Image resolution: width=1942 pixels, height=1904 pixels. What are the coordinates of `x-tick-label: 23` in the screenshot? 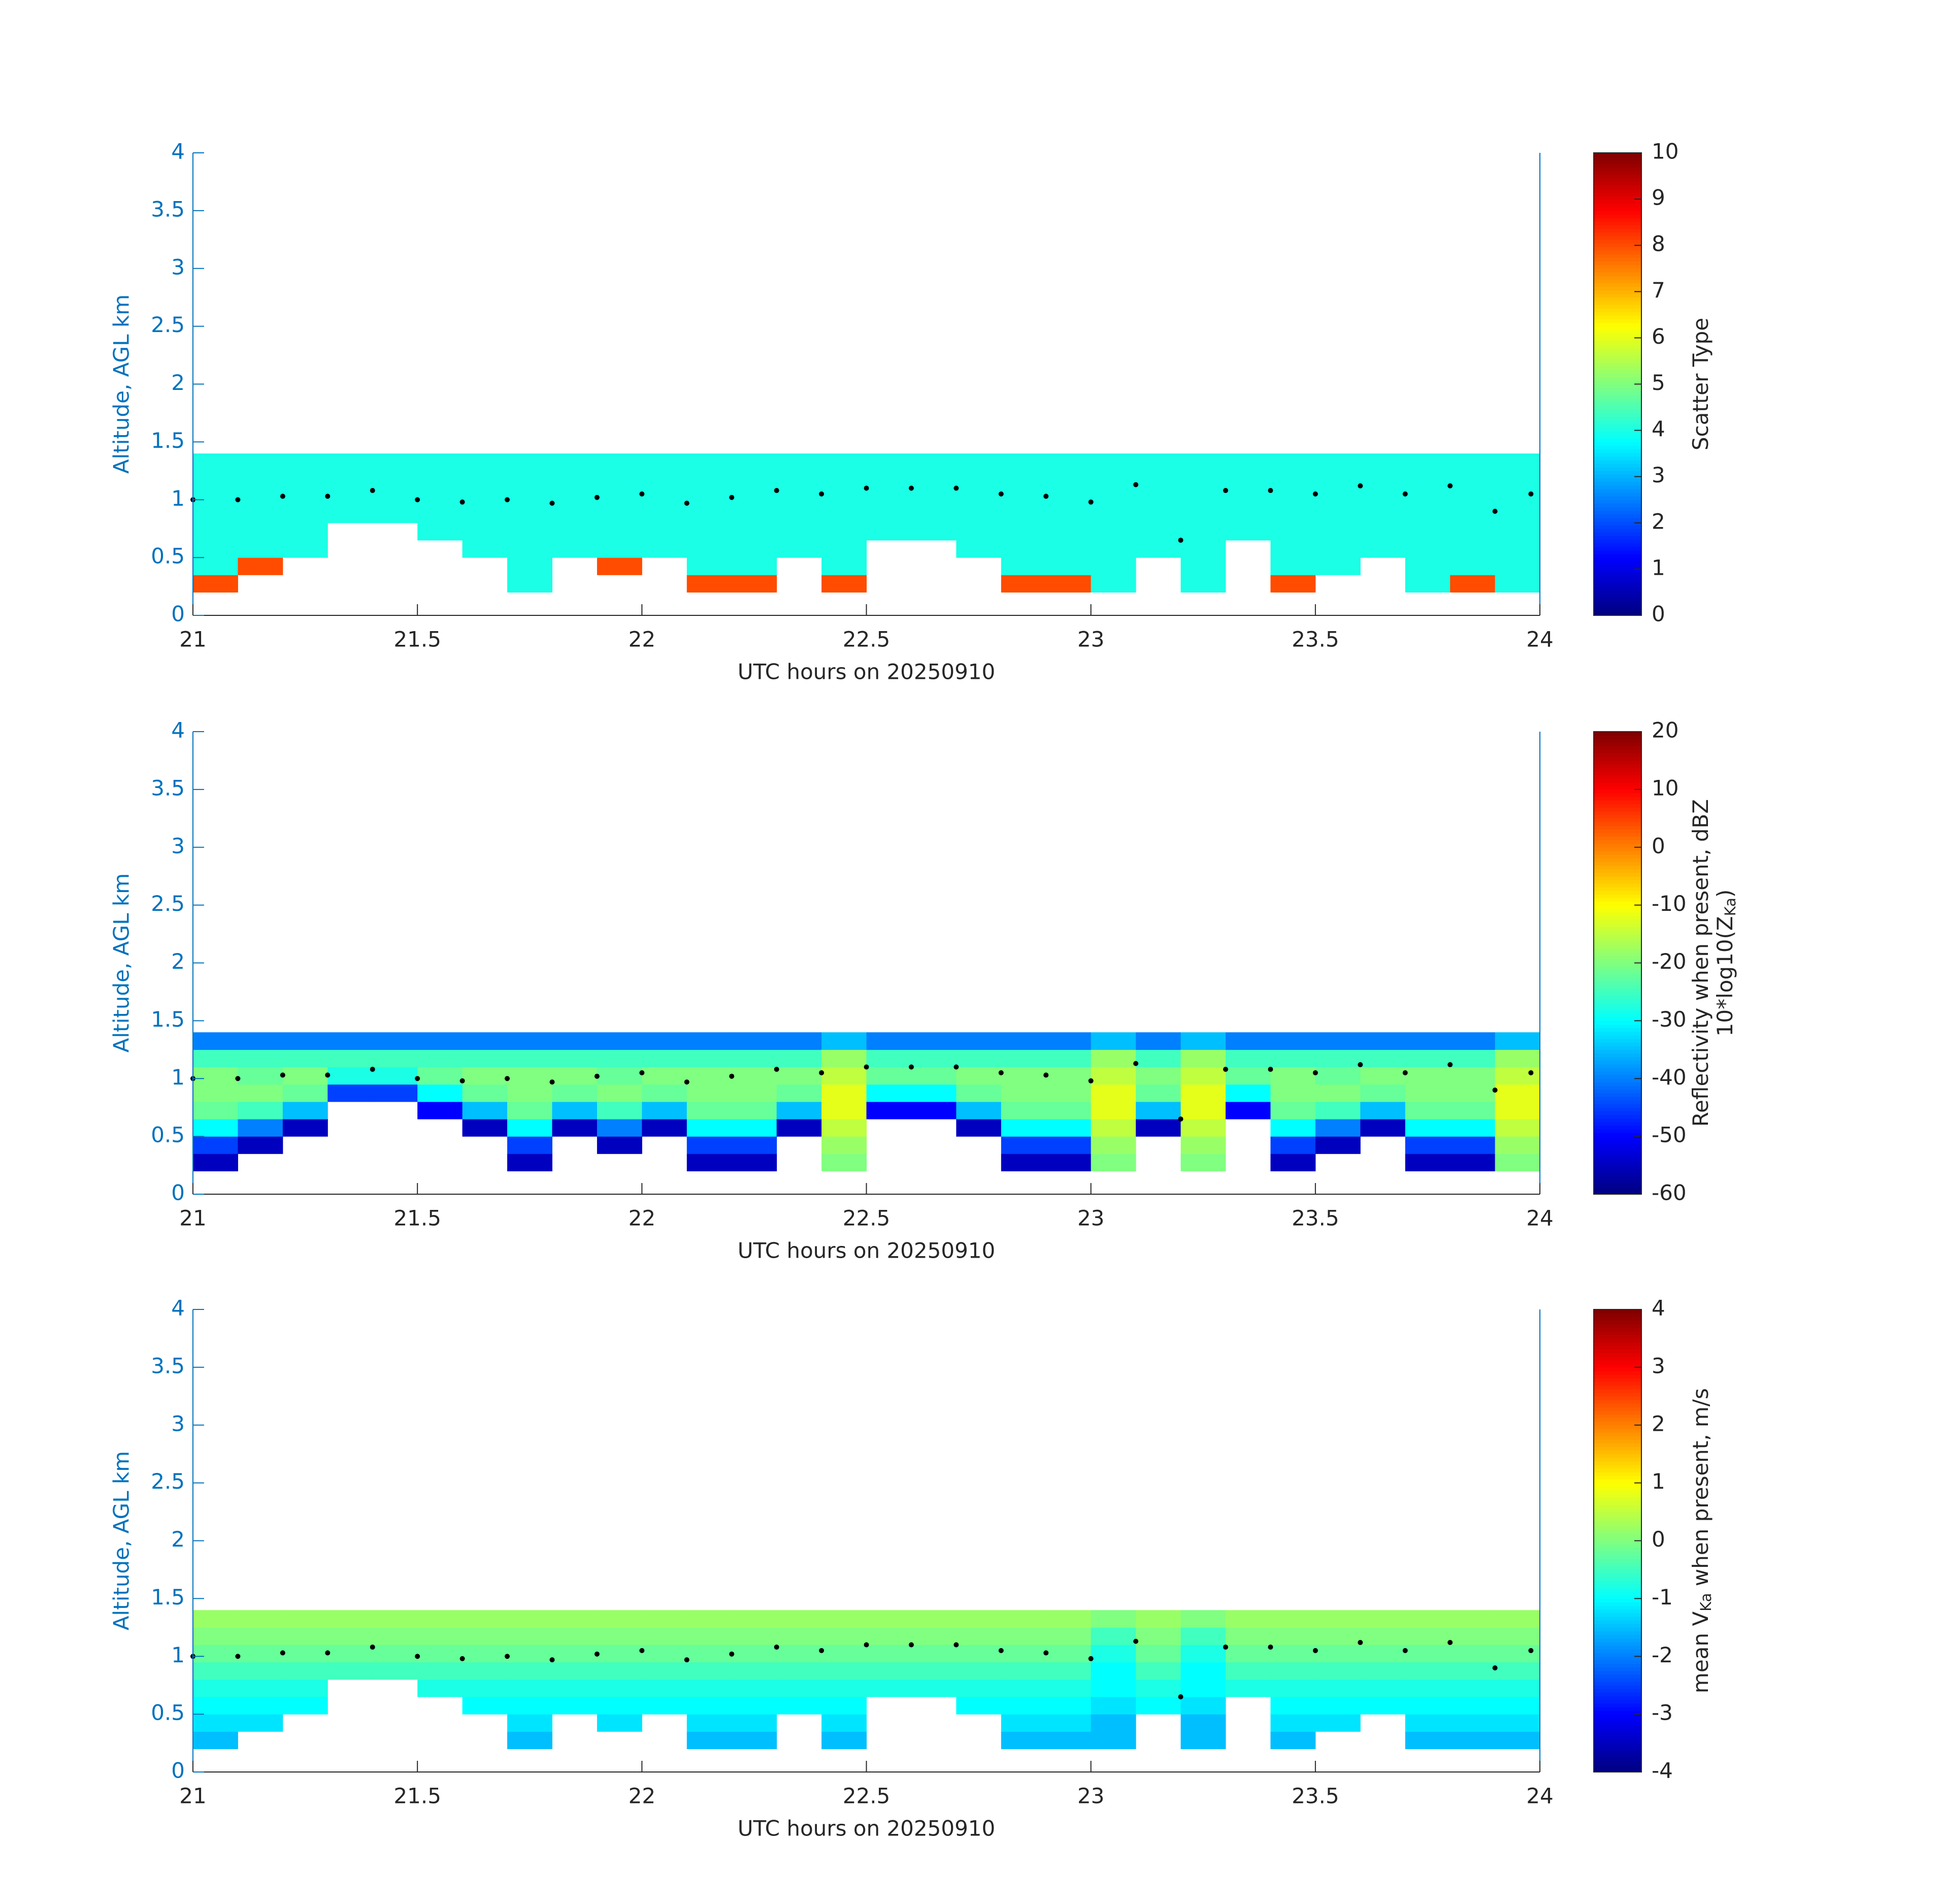 It's located at (1090, 639).